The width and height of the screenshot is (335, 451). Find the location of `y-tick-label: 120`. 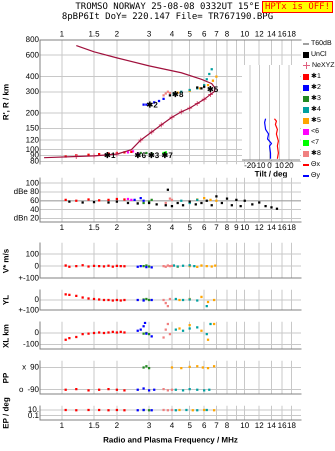

y-tick-label: 120 is located at coordinates (33, 139).